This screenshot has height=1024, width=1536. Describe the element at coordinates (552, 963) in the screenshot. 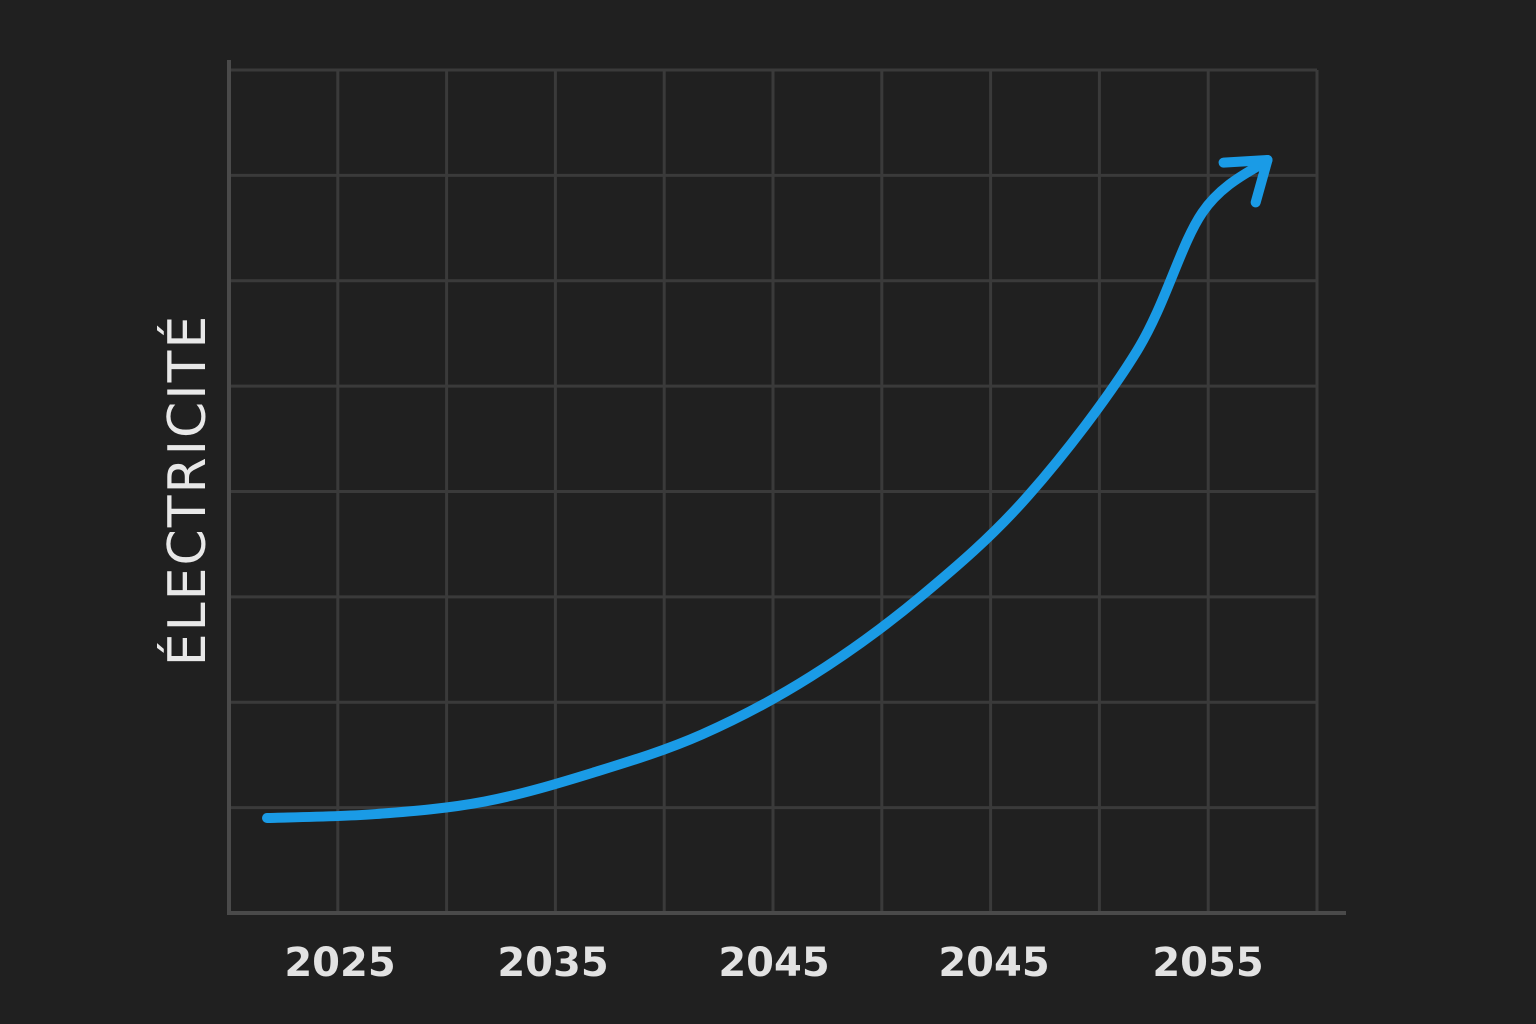

I see `x-tick-label: 2035` at that location.